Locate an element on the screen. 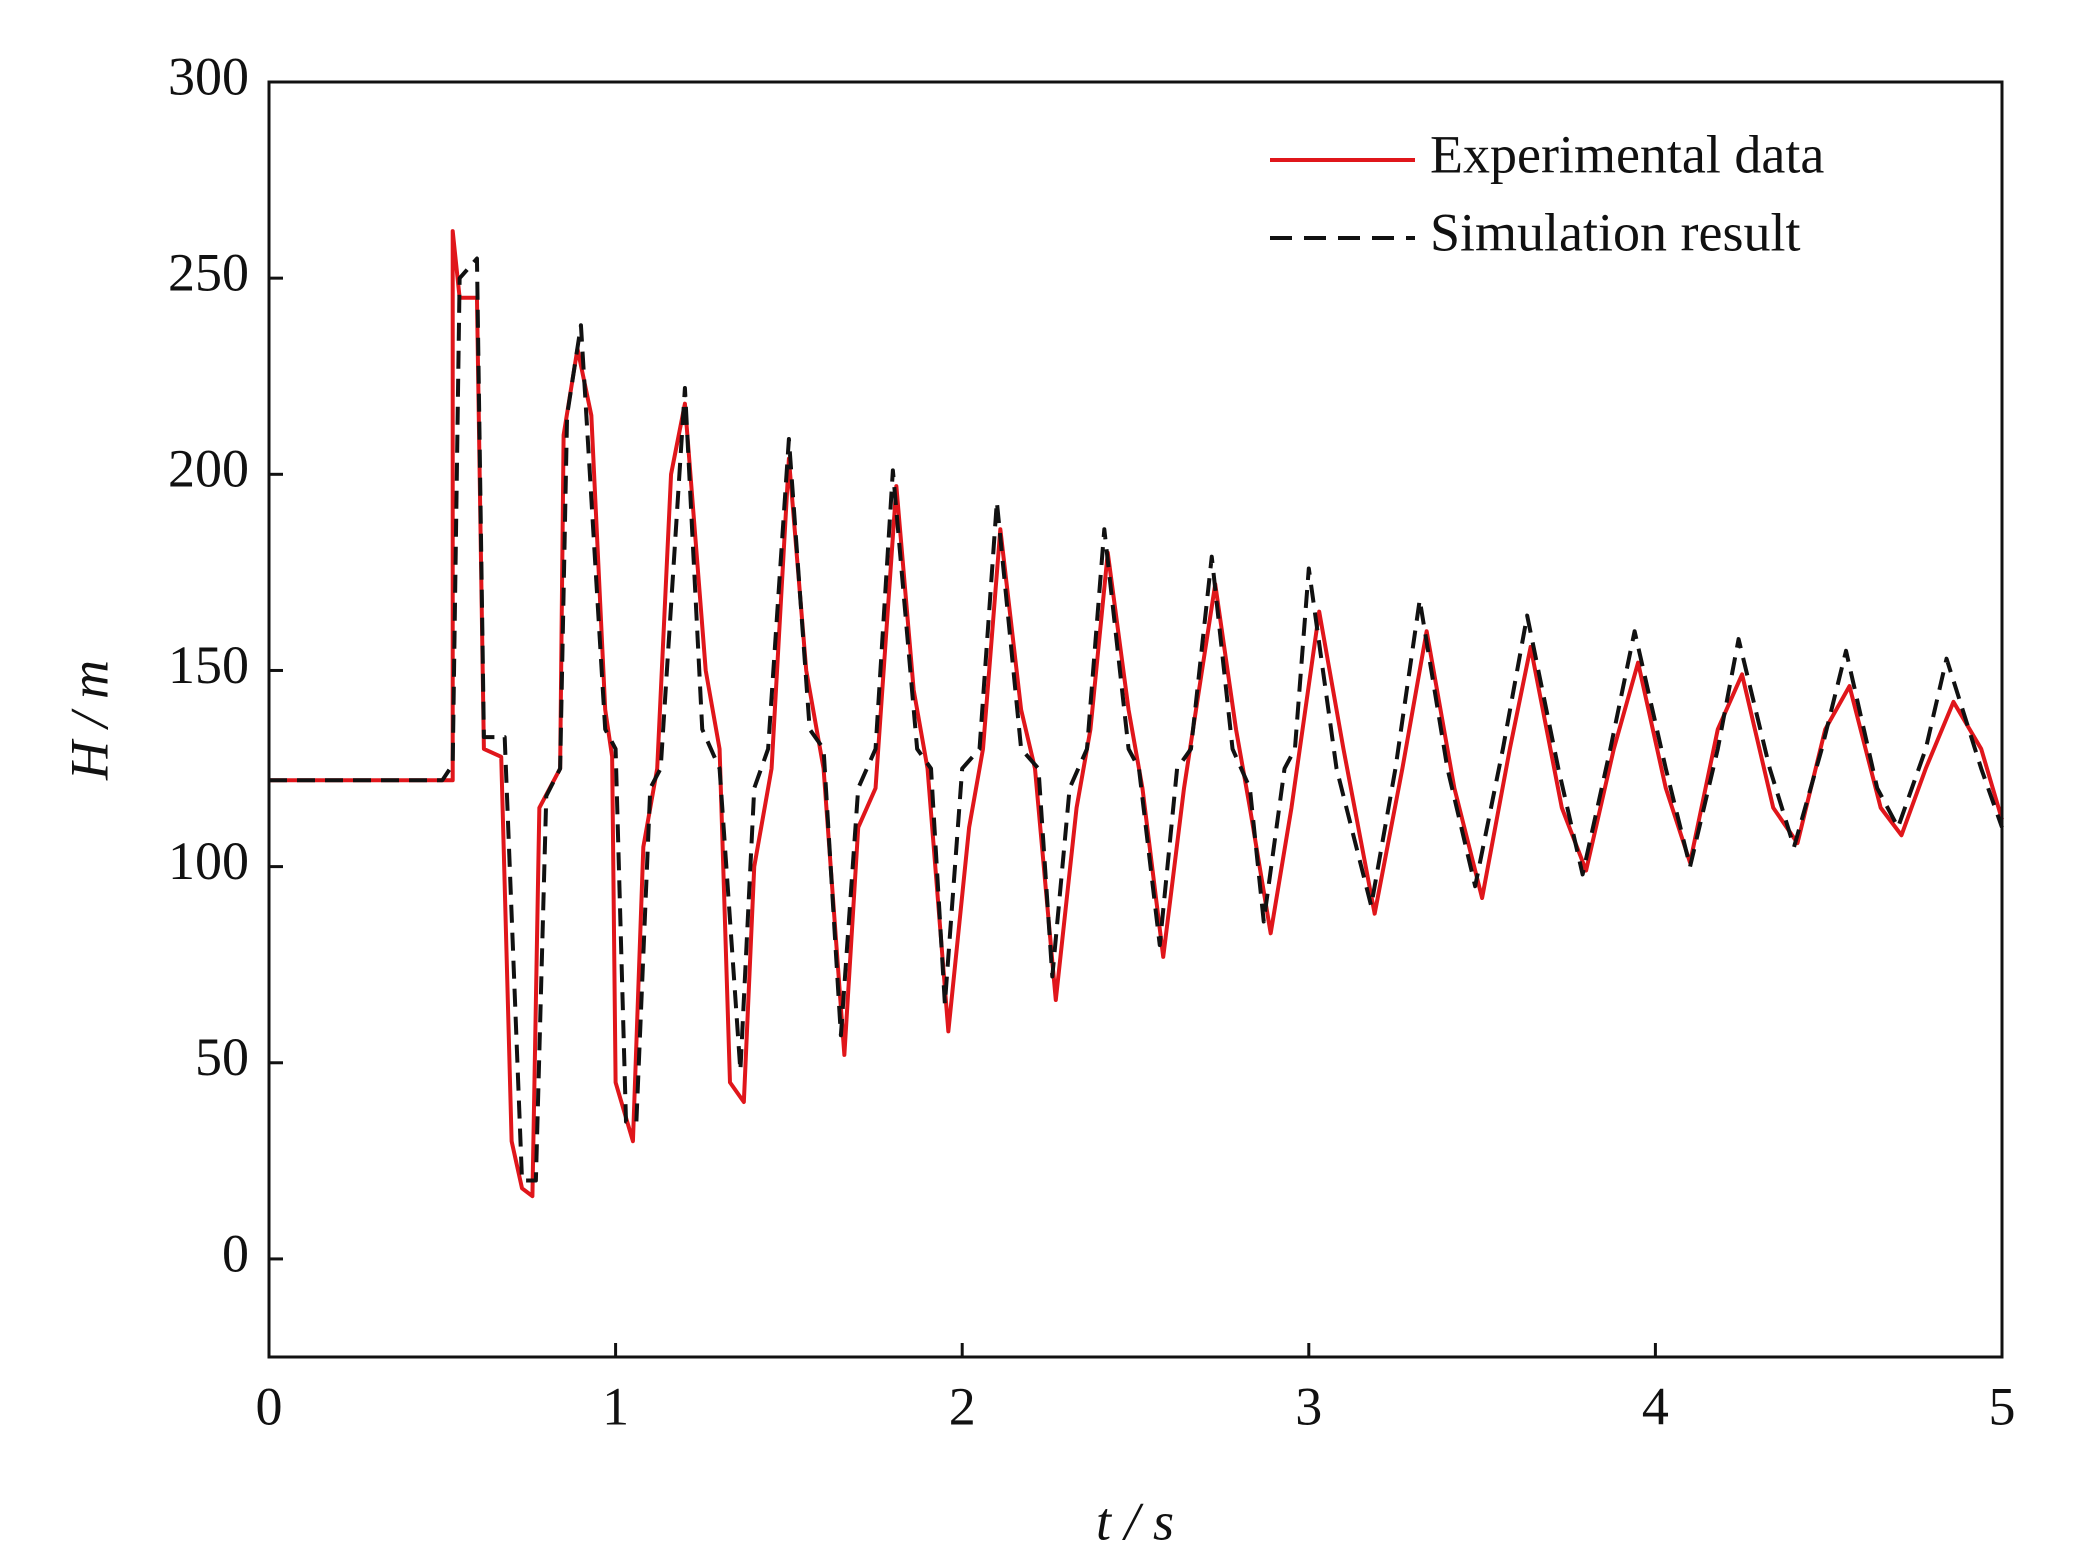 Image resolution: width=2073 pixels, height=1557 pixels. x-axis-label: t / s is located at coordinates (1135, 1521).